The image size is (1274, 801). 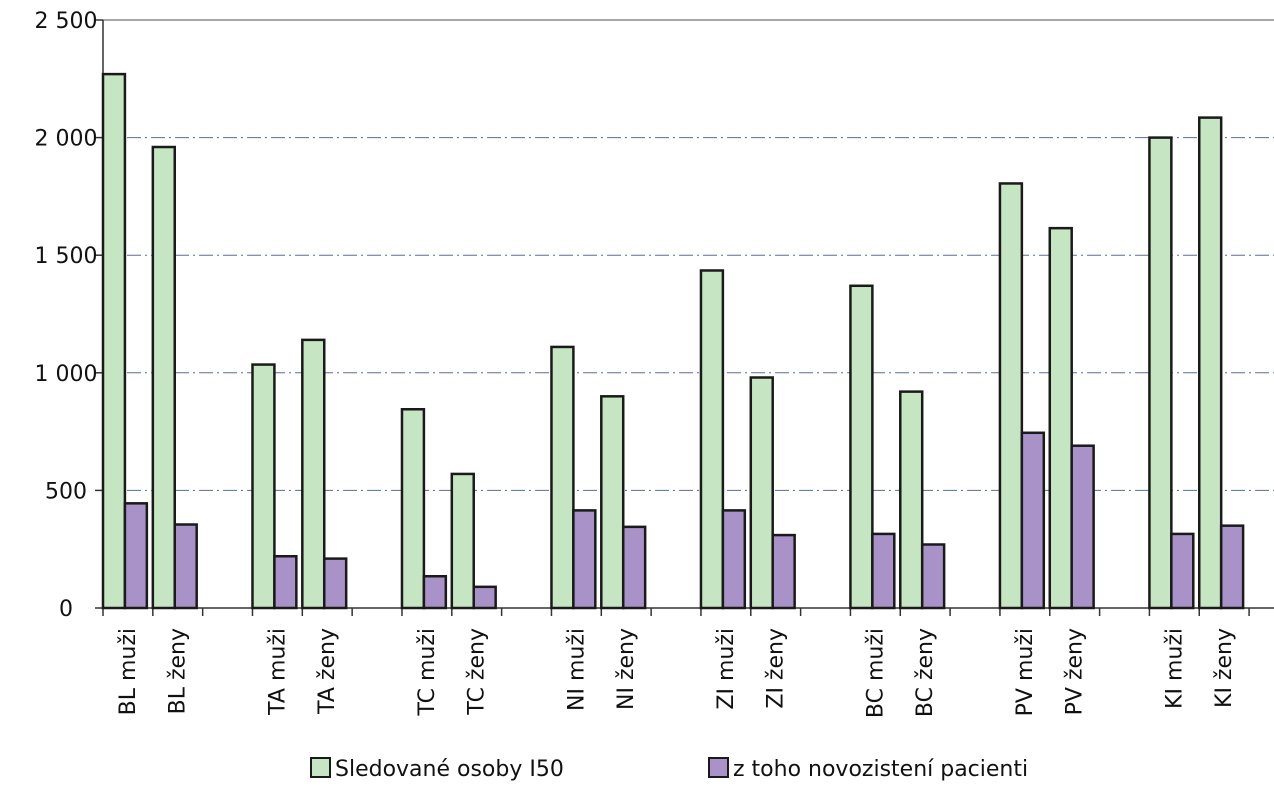 I want to click on x-category-label: TA ženy, so click(x=327, y=671).